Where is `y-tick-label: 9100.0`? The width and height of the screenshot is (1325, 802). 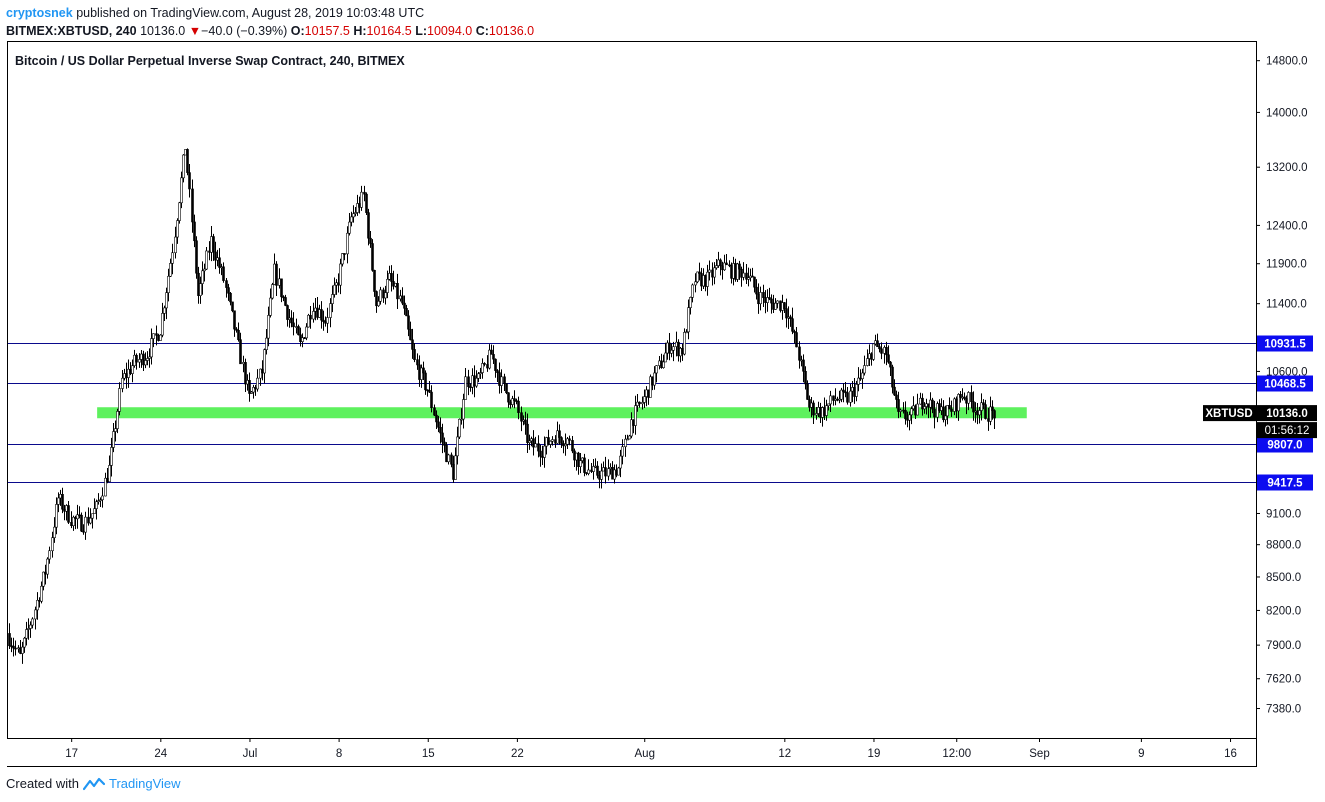
y-tick-label: 9100.0 is located at coordinates (1283, 514).